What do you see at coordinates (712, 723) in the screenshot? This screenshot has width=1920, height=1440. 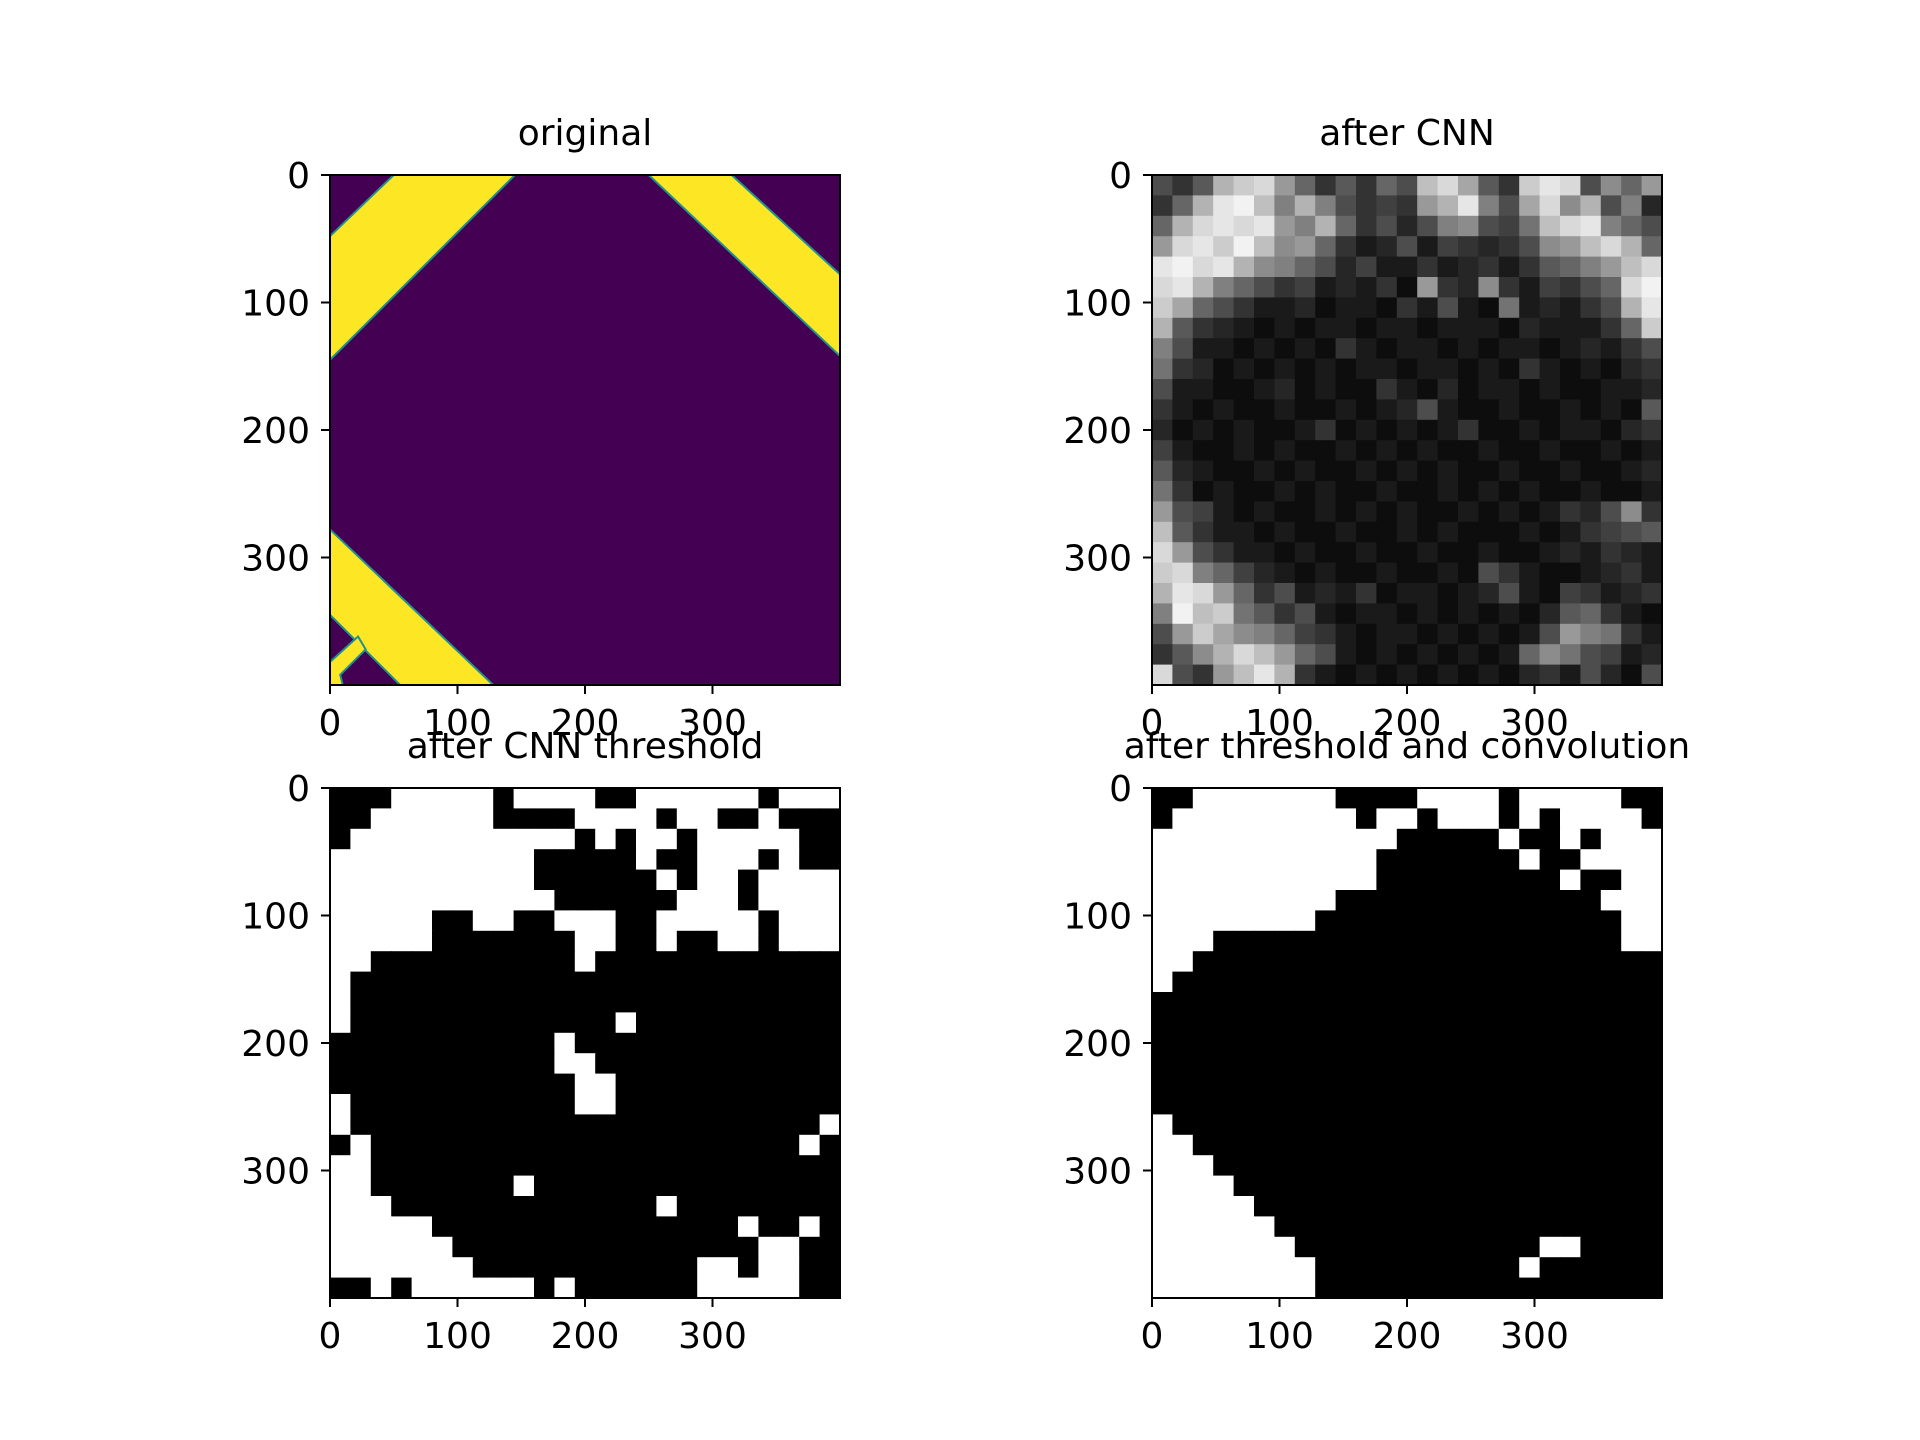 I see `x-tick-label: 300` at bounding box center [712, 723].